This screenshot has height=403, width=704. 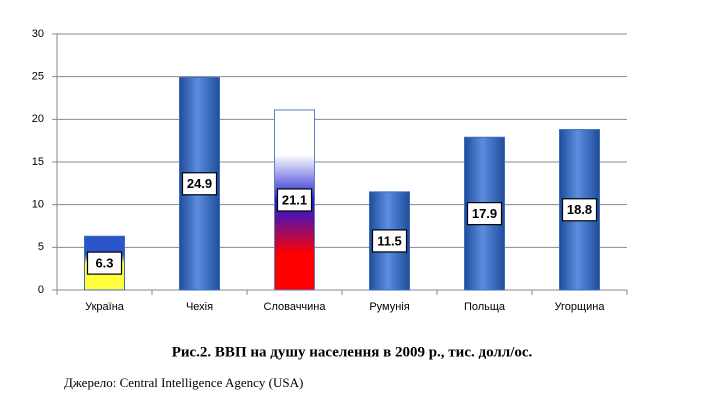 What do you see at coordinates (485, 307) in the screenshot?
I see `x-tick-label: Польща` at bounding box center [485, 307].